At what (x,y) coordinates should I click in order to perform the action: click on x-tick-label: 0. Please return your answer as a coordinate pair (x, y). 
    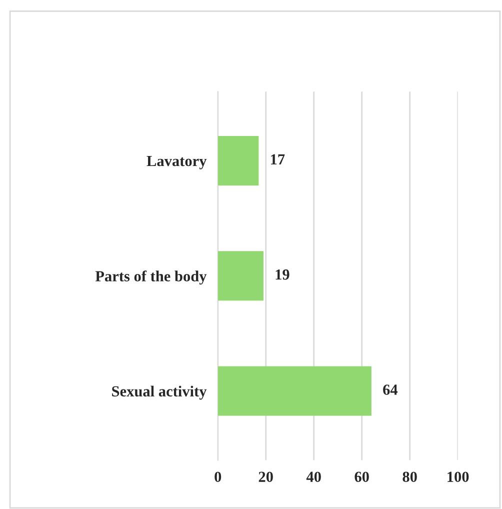
    Looking at the image, I should click on (218, 477).